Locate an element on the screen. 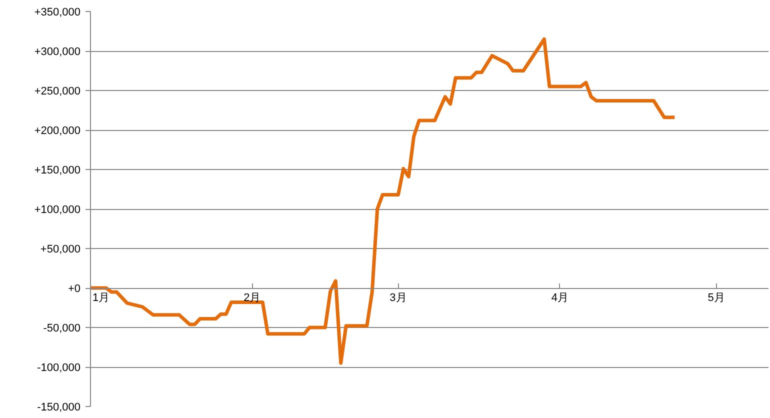  y-tick-label: +200,000 is located at coordinates (57, 131).